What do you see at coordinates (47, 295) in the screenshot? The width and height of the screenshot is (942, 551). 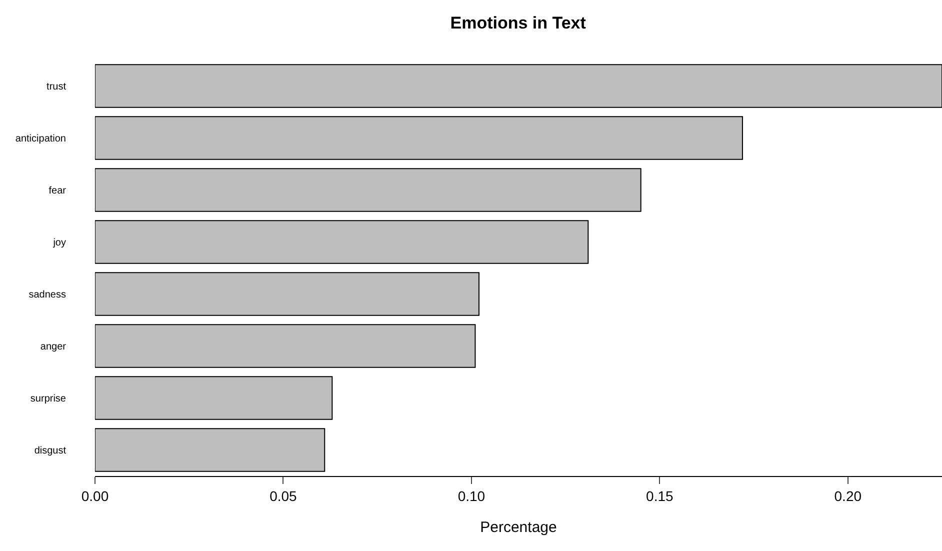 I see `y-tick-label: sadness` at bounding box center [47, 295].